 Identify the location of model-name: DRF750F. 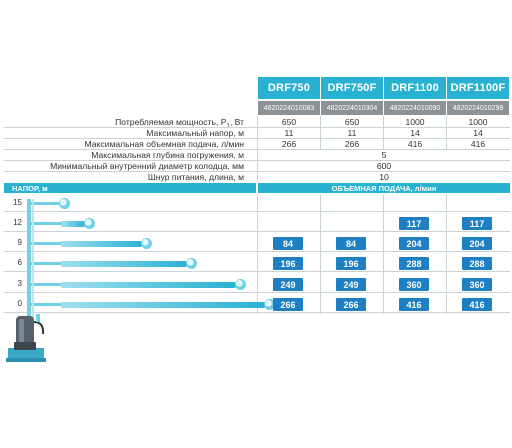
(352, 88).